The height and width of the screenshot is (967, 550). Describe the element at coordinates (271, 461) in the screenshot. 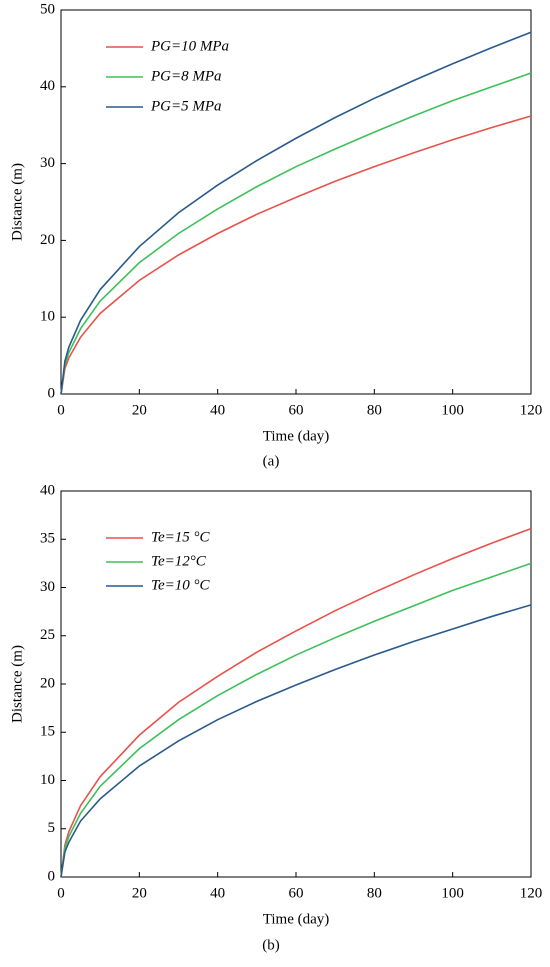

I see `caption: (a)` at that location.